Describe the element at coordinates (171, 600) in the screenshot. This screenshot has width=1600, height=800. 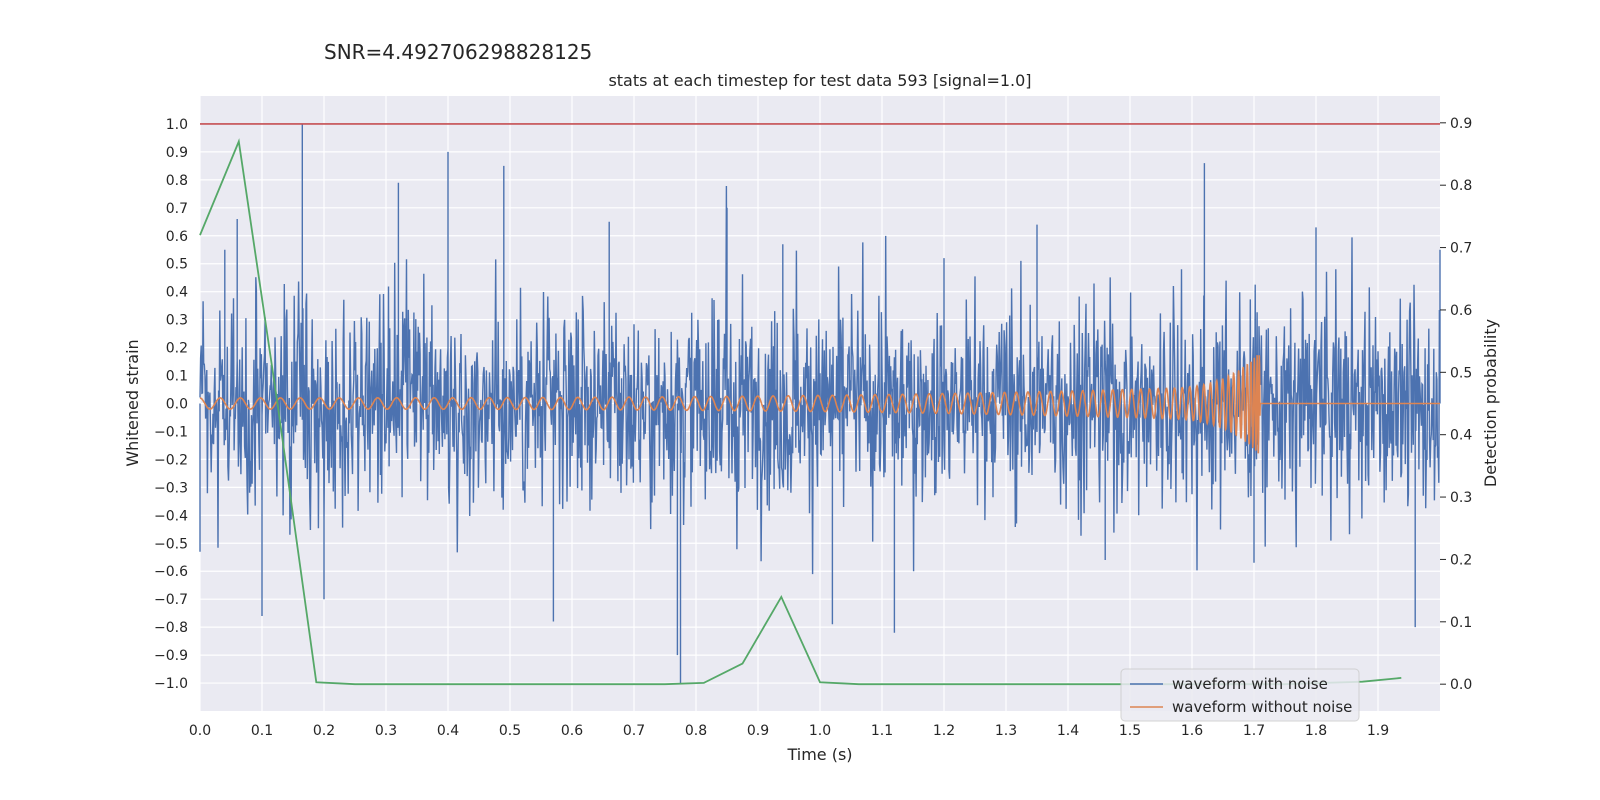
I see `y-left-tick-label: −0.7` at that location.